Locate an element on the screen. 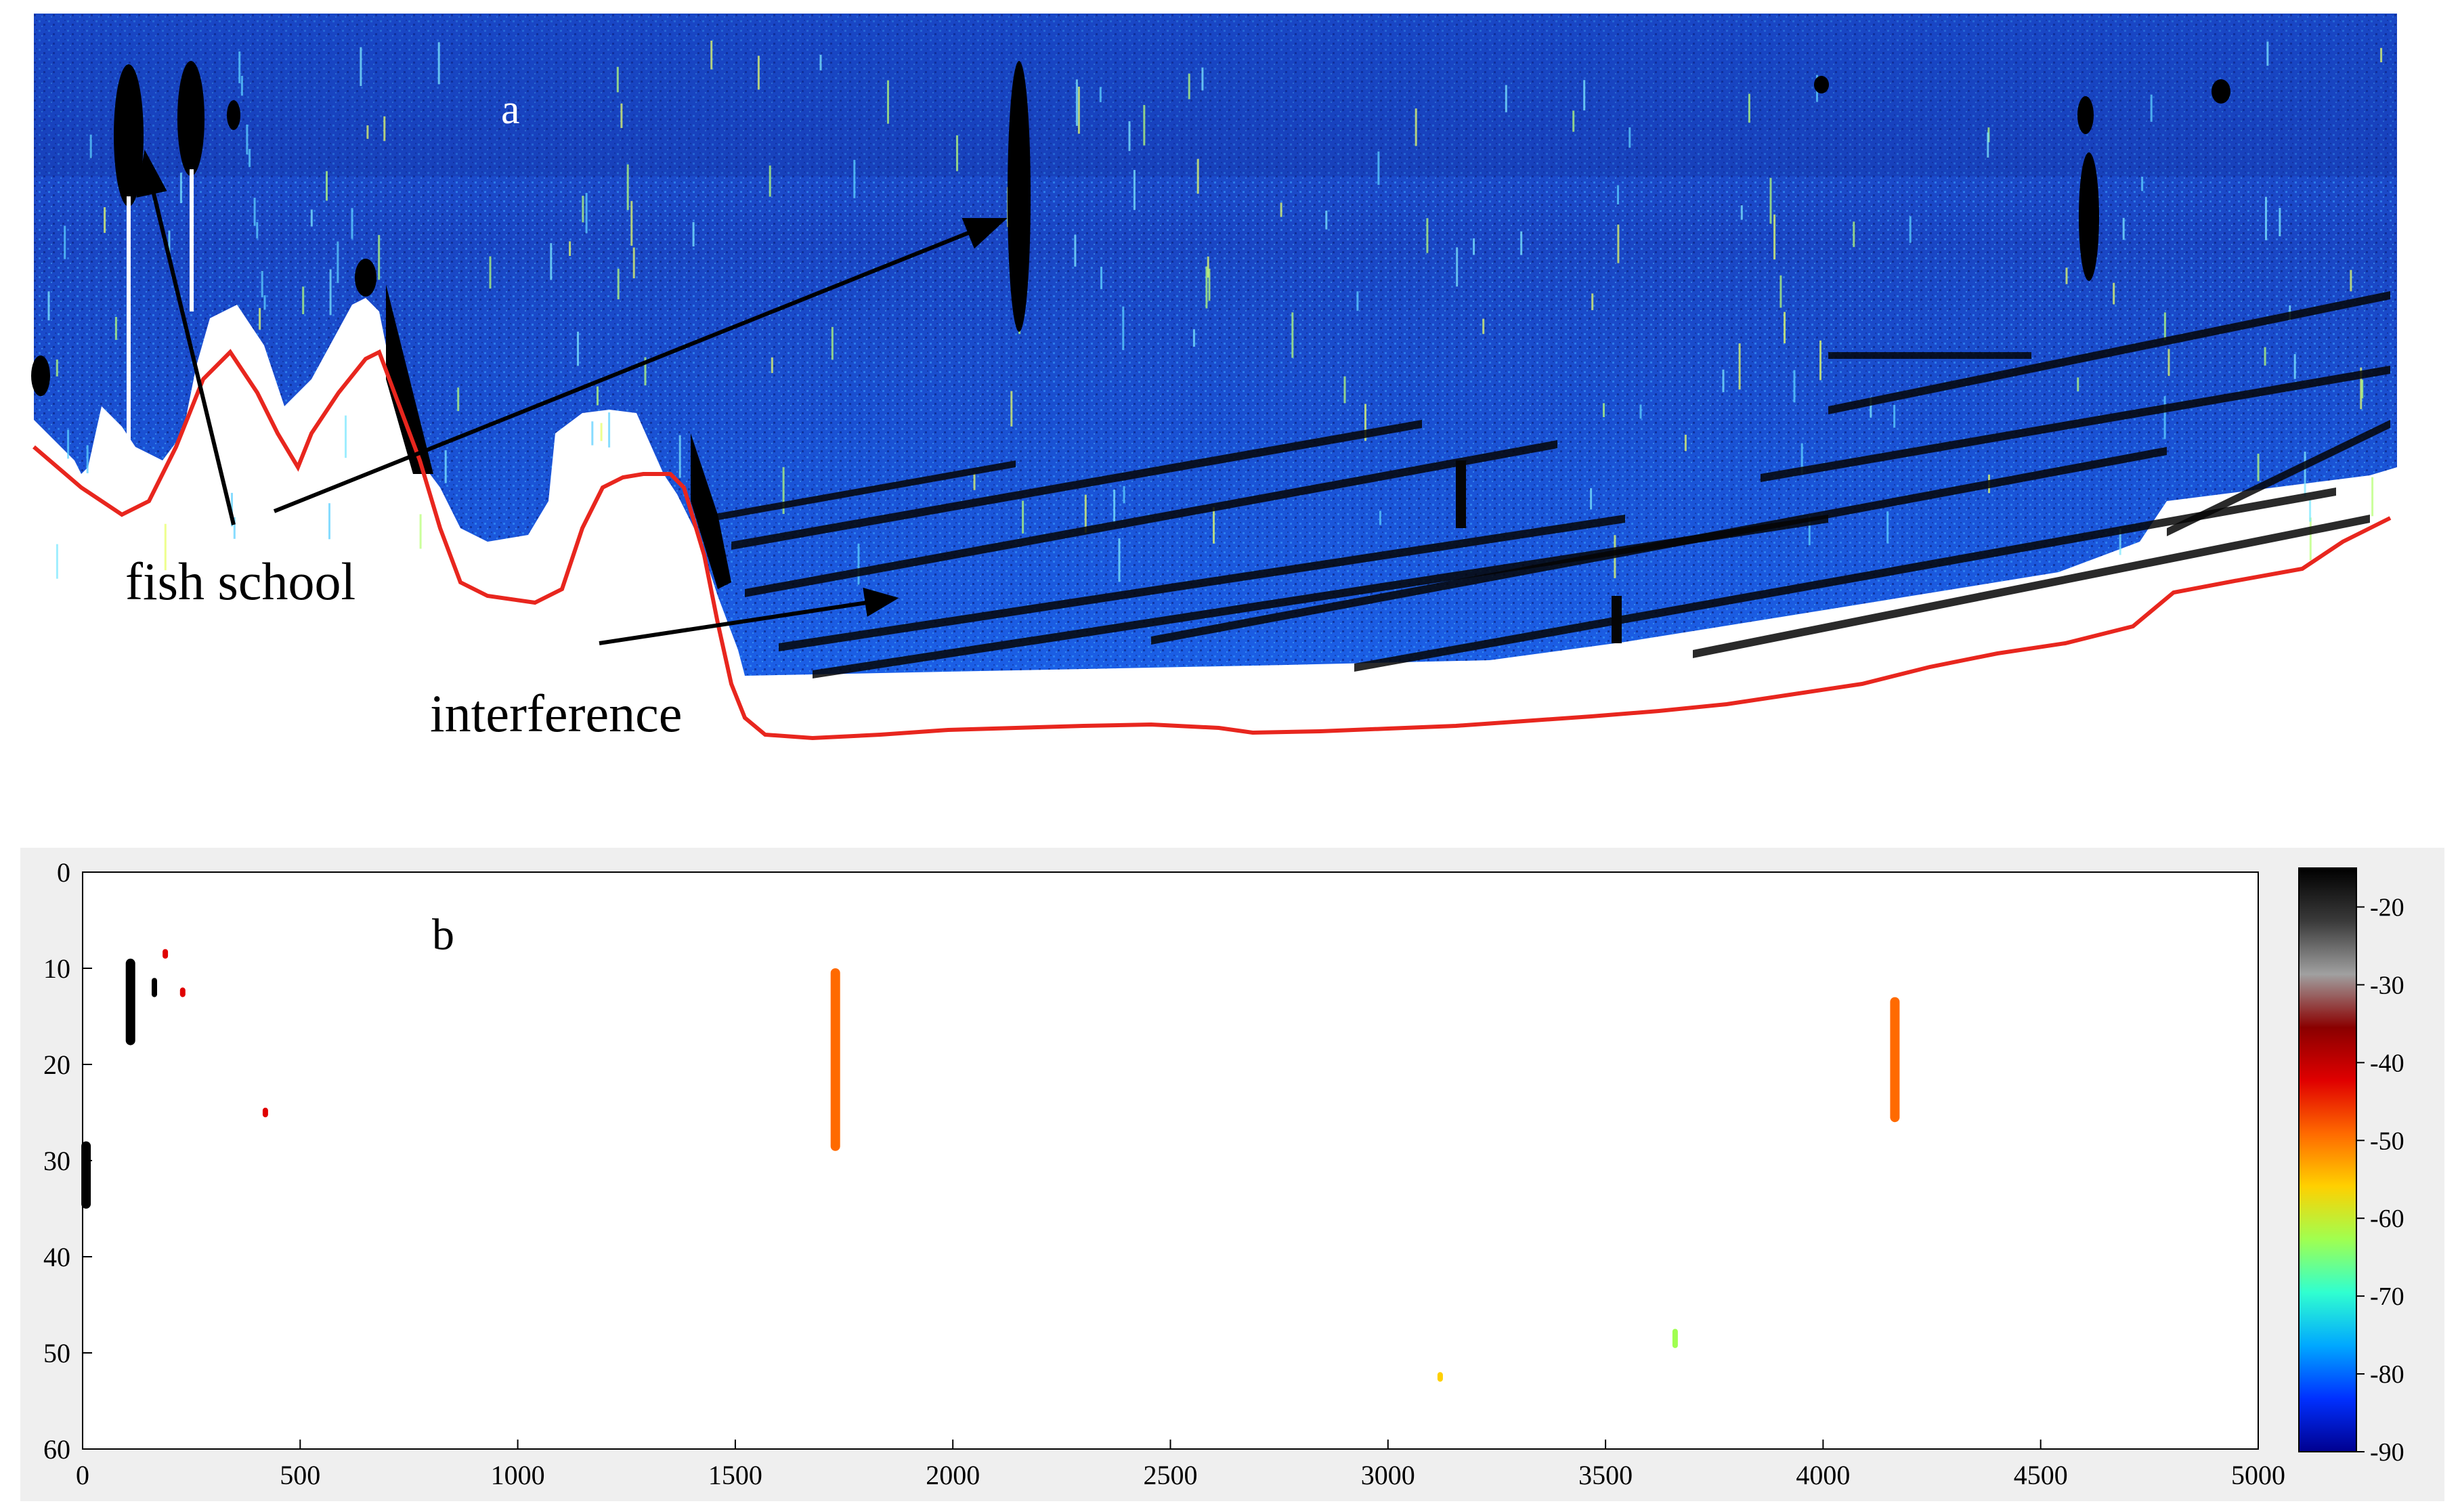 This screenshot has width=2460, height=1512. colorbar-tick-label: -30 is located at coordinates (2387, 985).